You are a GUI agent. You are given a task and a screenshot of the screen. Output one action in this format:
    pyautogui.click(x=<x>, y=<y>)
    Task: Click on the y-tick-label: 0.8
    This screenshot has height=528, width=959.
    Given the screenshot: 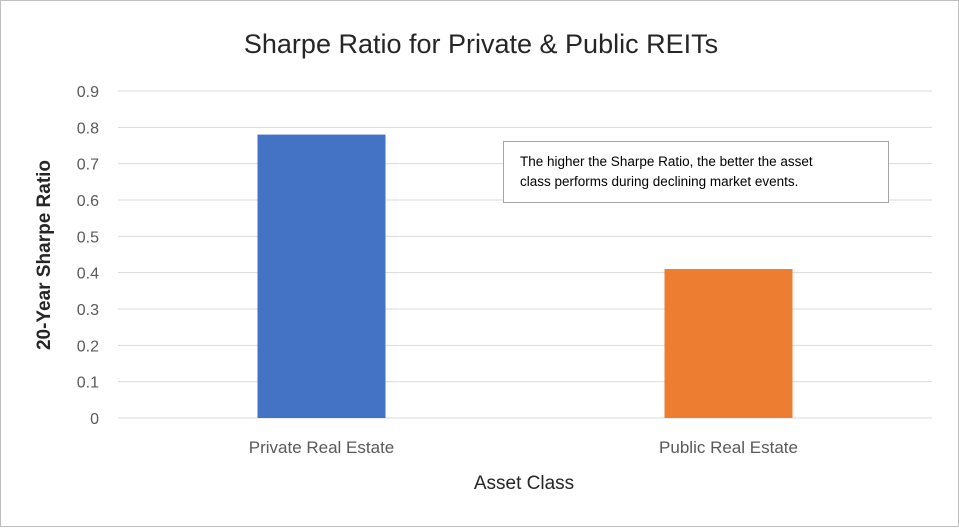 What is the action you would take?
    pyautogui.click(x=88, y=128)
    